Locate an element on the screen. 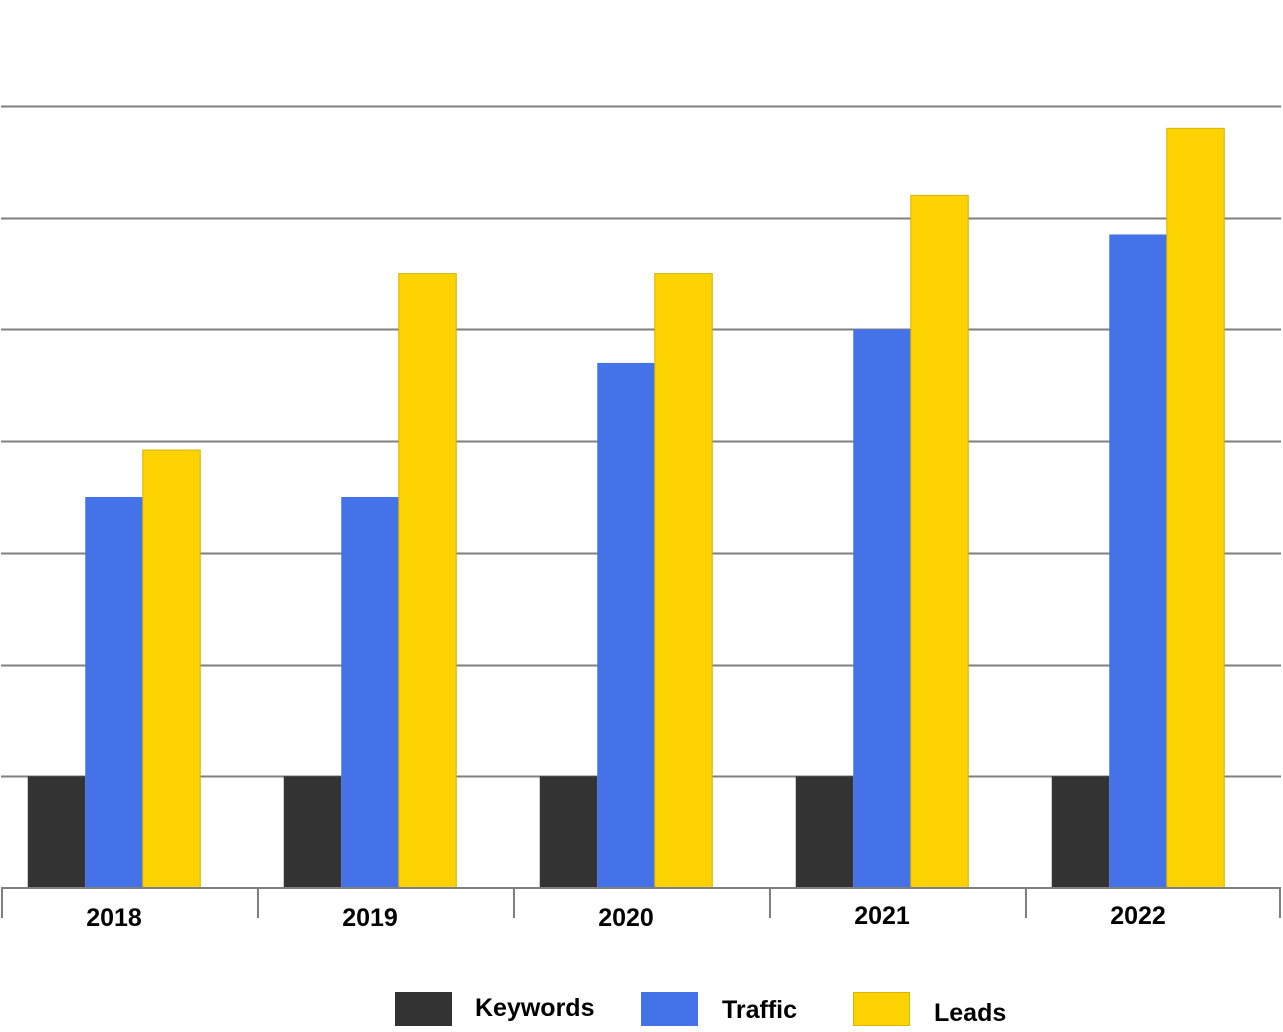 The image size is (1283, 1032). bar-traffic-2020 is located at coordinates (626, 625).